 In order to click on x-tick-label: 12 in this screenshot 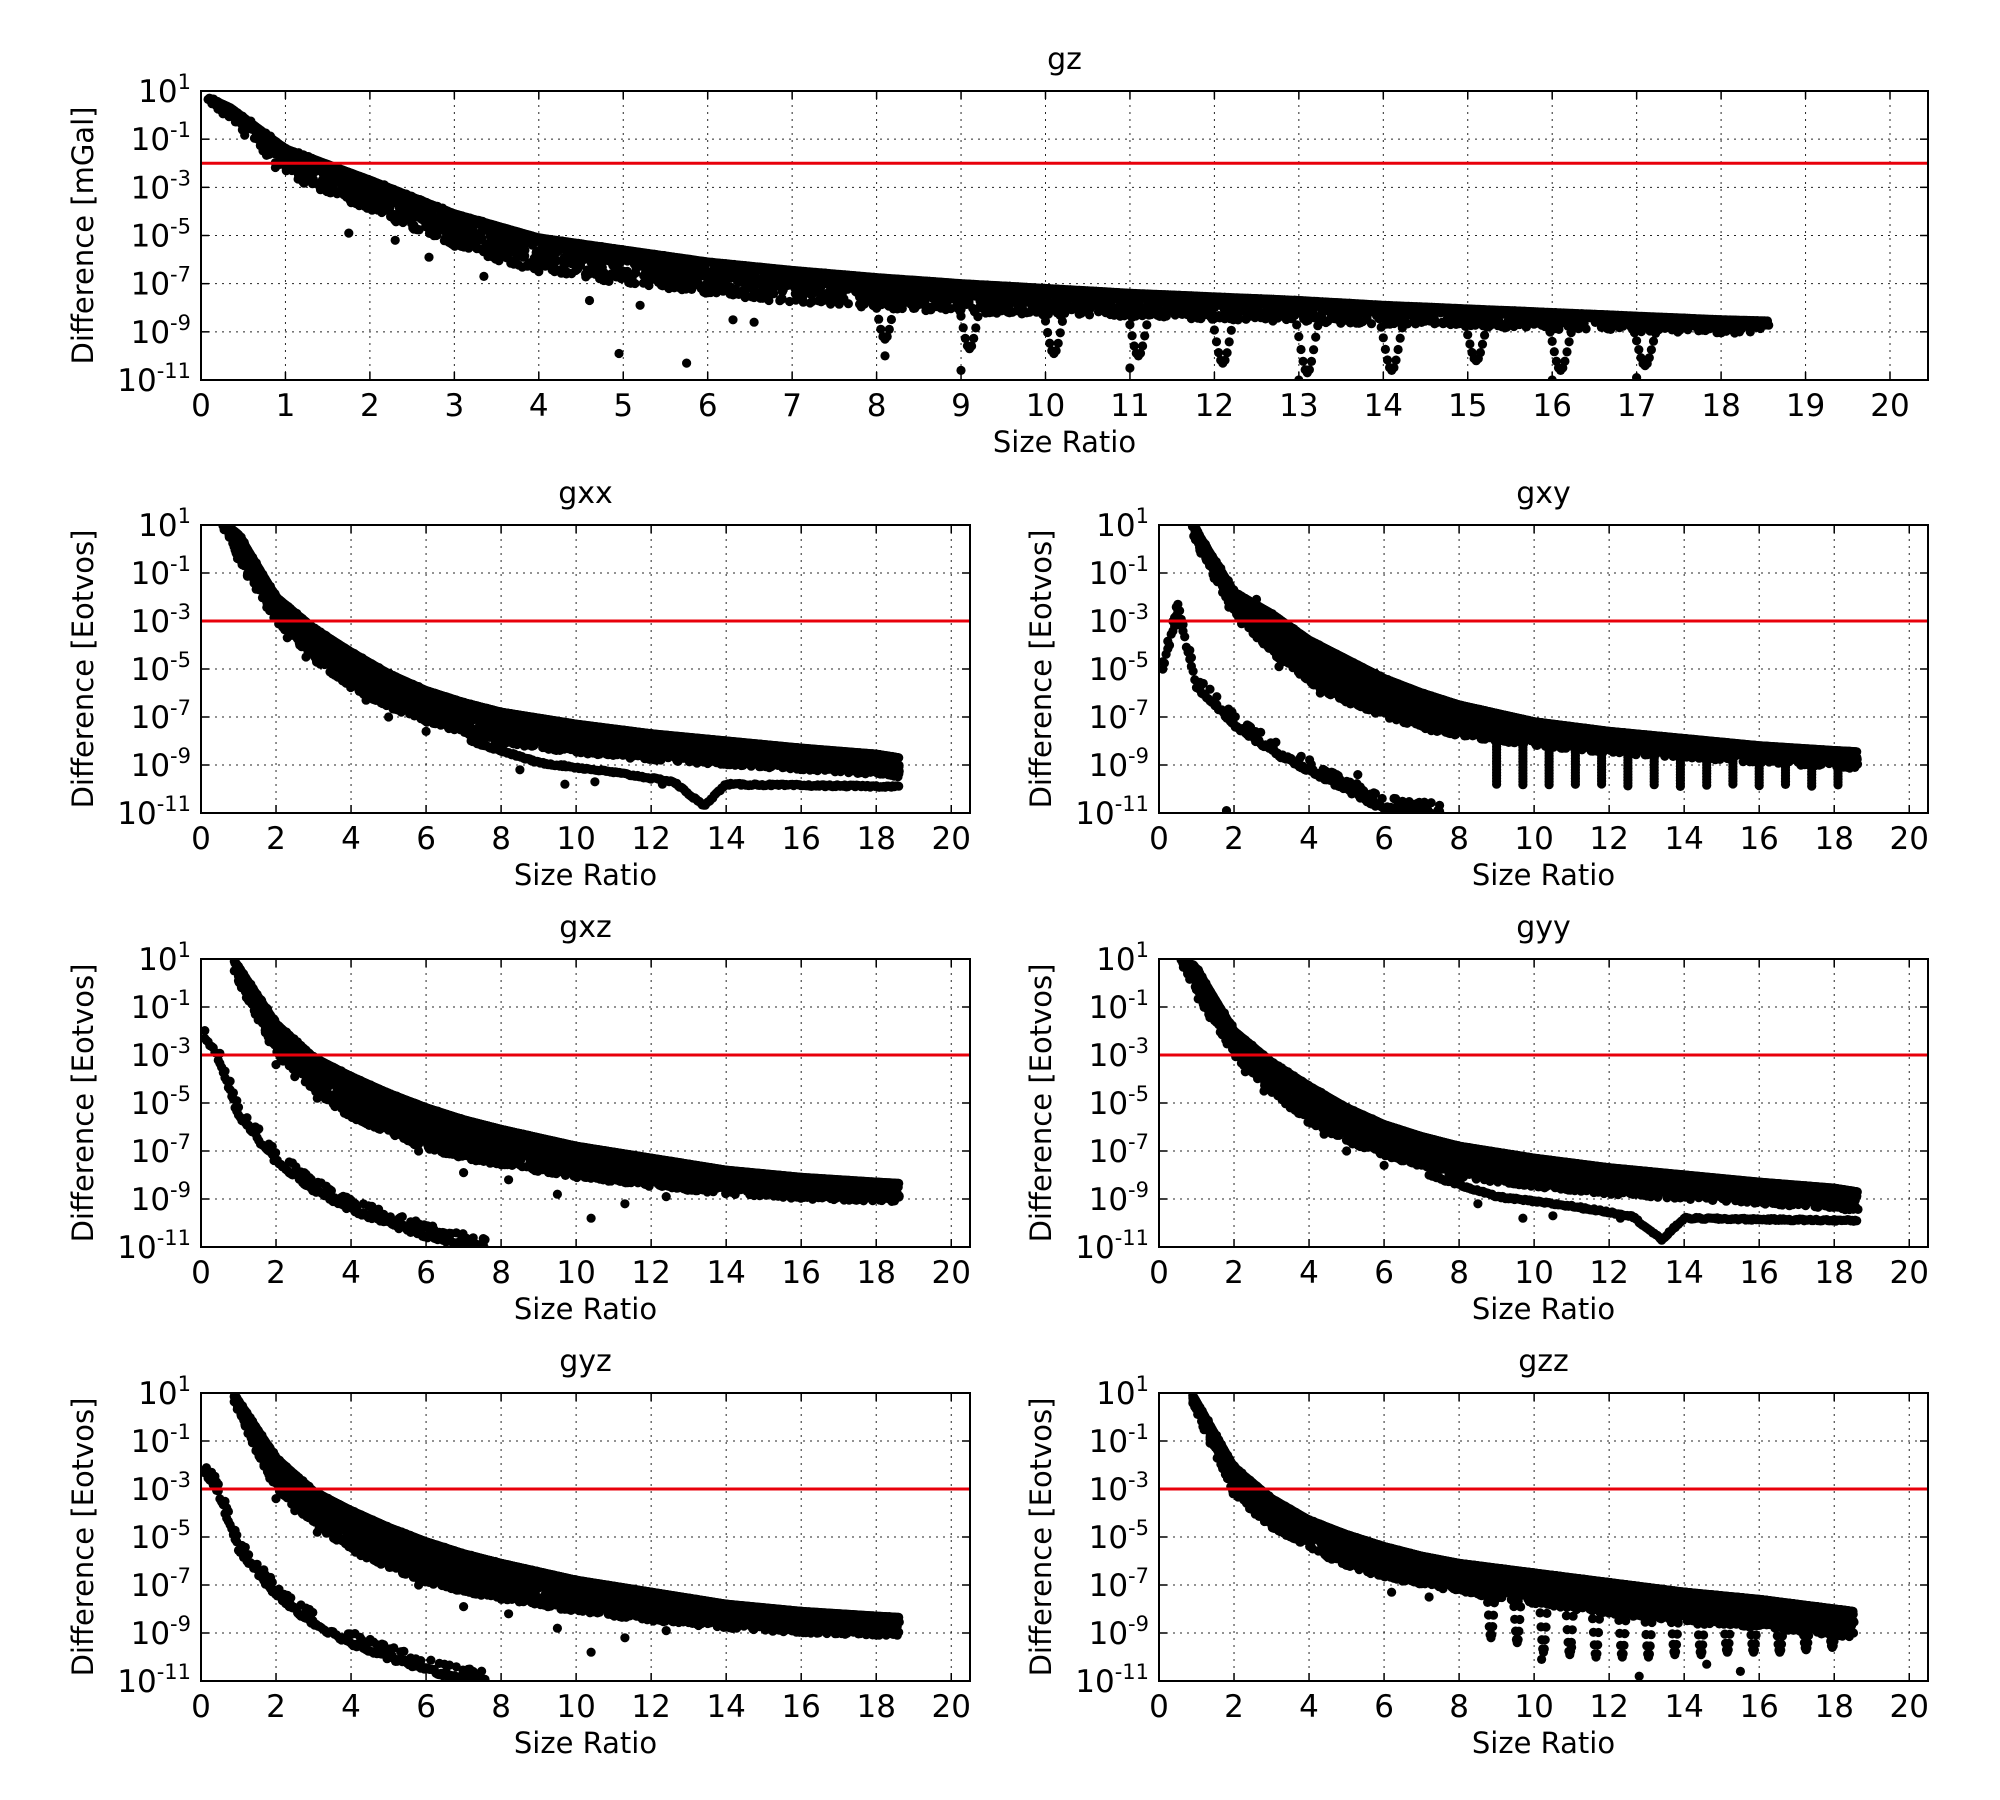, I will do `click(1214, 406)`.